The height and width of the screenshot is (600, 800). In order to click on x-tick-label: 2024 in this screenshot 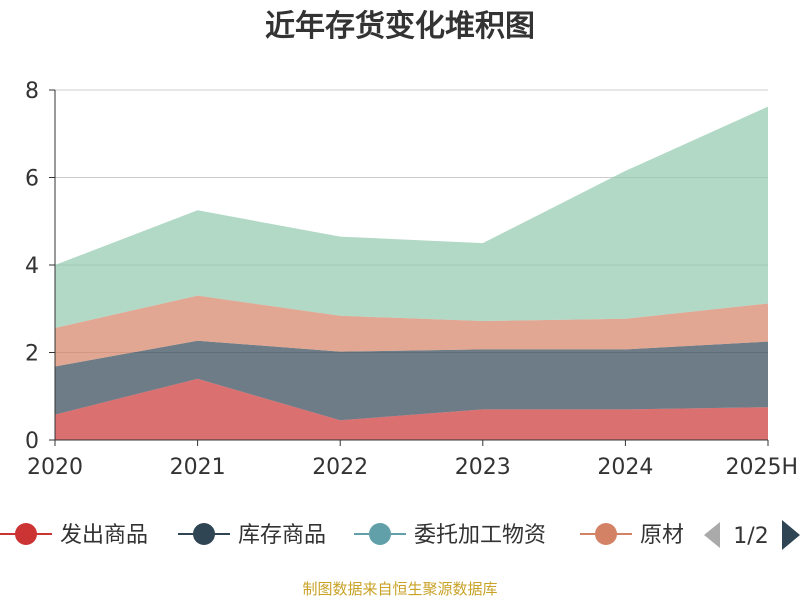, I will do `click(625, 467)`.